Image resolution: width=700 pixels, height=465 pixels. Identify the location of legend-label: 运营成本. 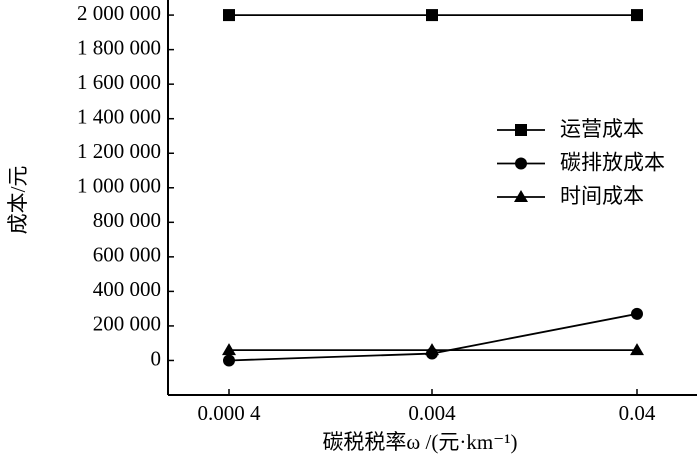
(602, 129).